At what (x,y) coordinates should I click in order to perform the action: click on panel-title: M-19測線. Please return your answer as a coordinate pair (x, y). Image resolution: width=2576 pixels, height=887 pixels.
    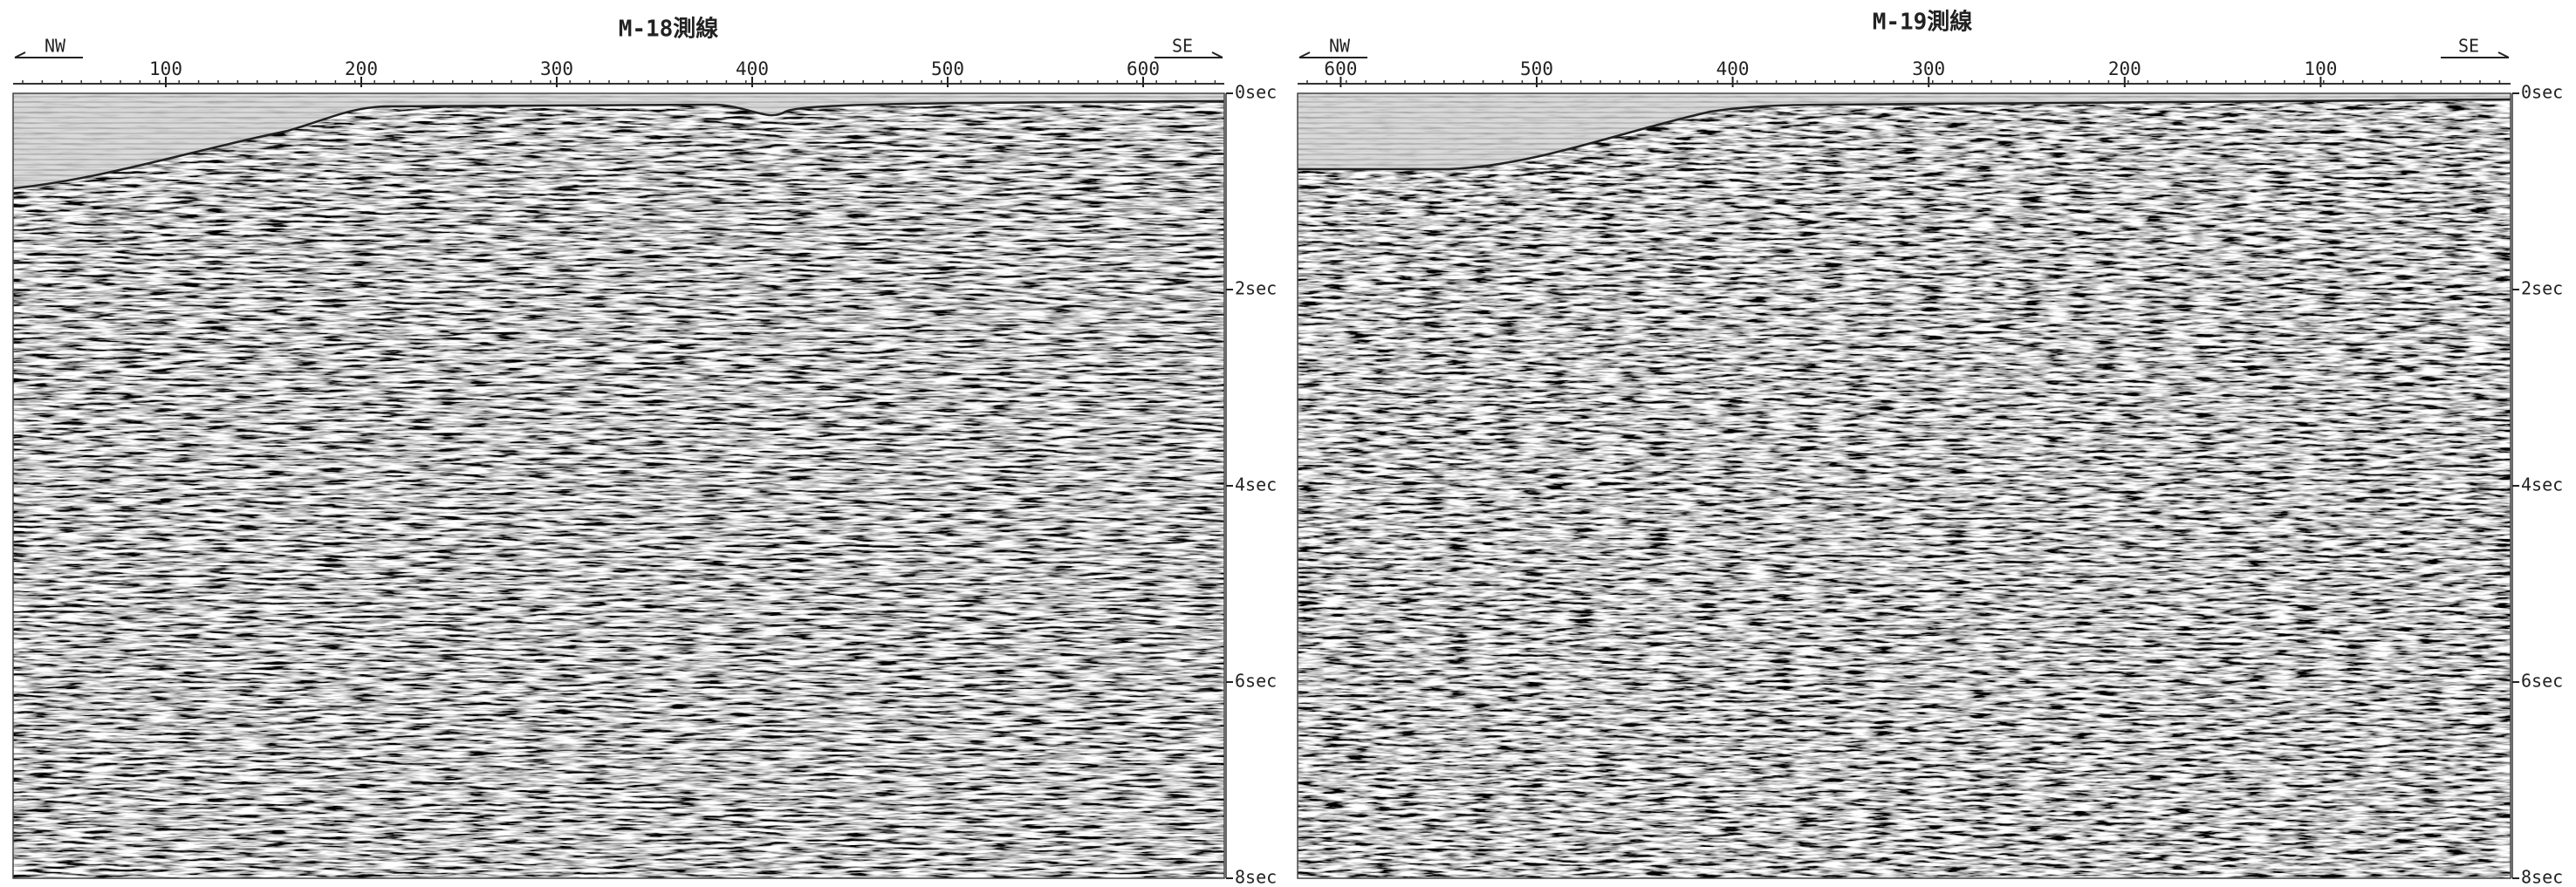
    Looking at the image, I should click on (1923, 22).